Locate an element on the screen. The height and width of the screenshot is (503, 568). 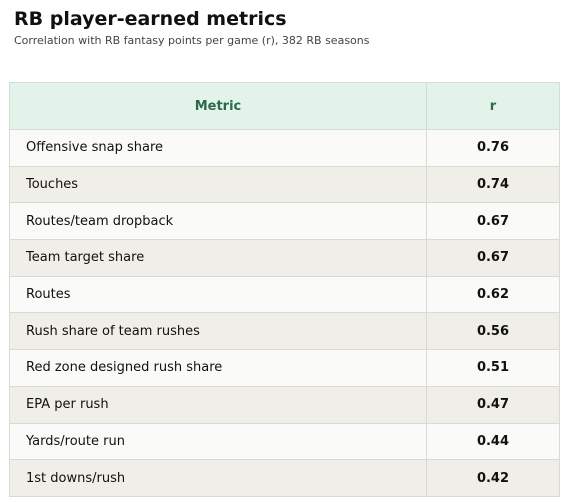
r-cell: 0.56 is located at coordinates (493, 331).